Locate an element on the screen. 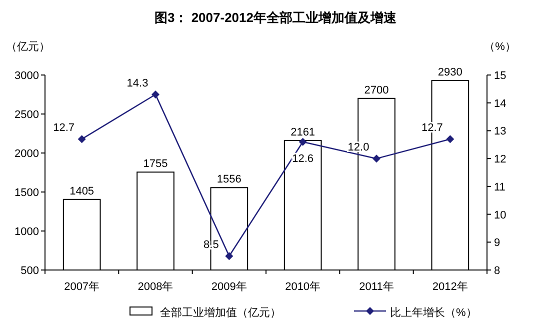  data-label: 2161 is located at coordinates (303, 132).